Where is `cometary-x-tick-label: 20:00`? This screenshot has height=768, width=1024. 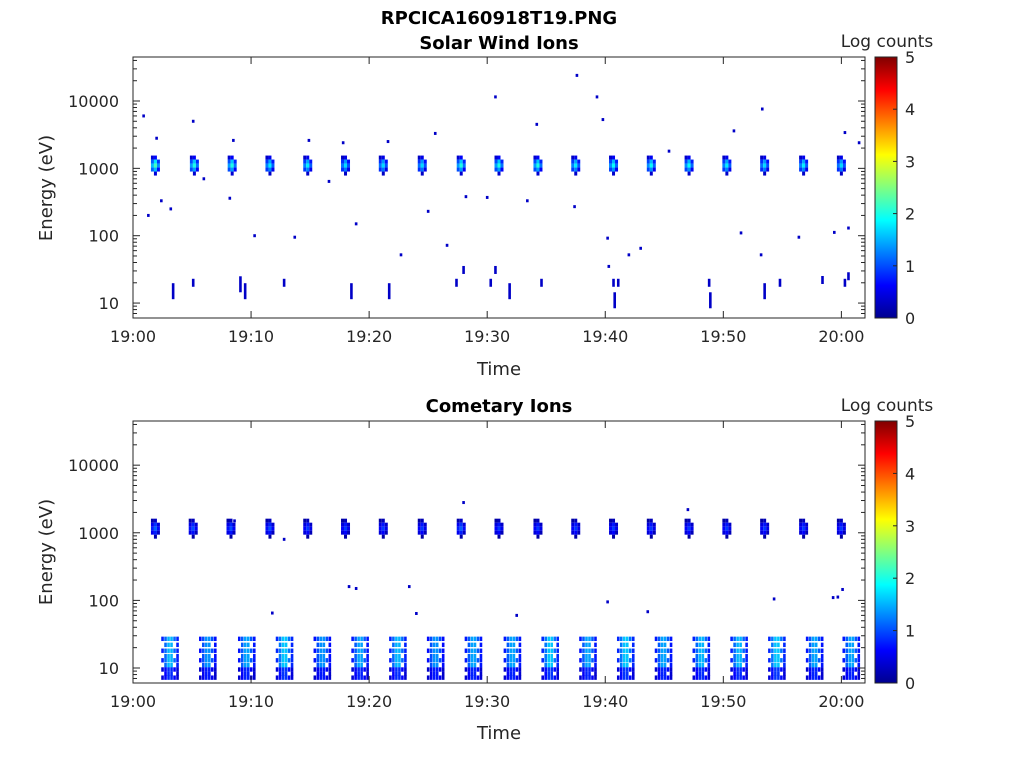
cometary-x-tick-label: 20:00 is located at coordinates (841, 701).